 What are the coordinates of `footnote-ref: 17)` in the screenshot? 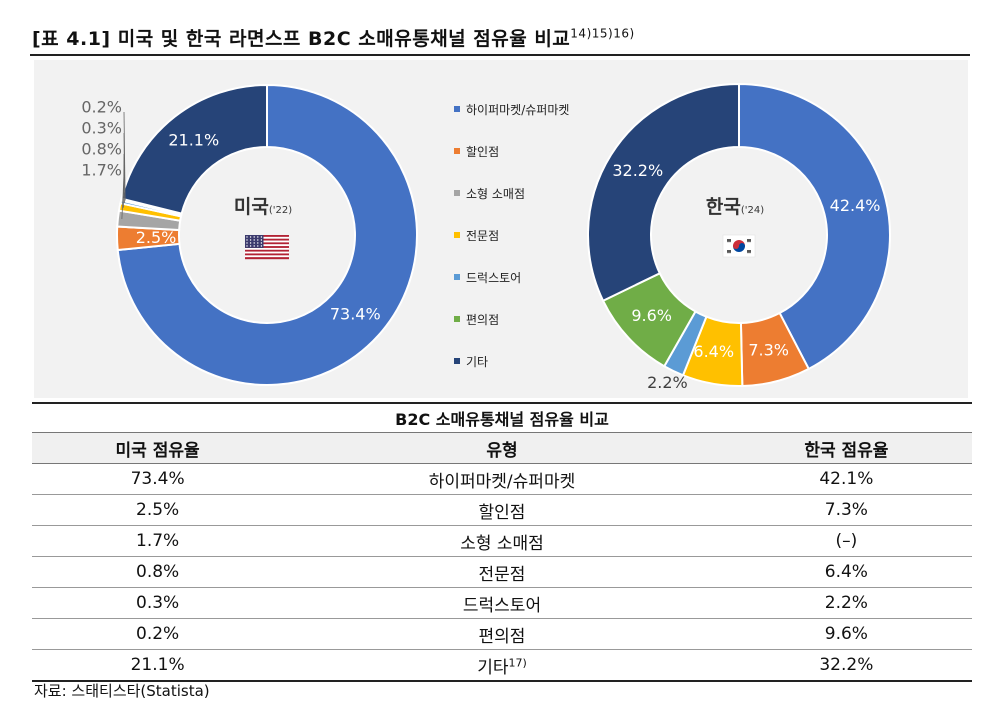 It's located at (517, 662).